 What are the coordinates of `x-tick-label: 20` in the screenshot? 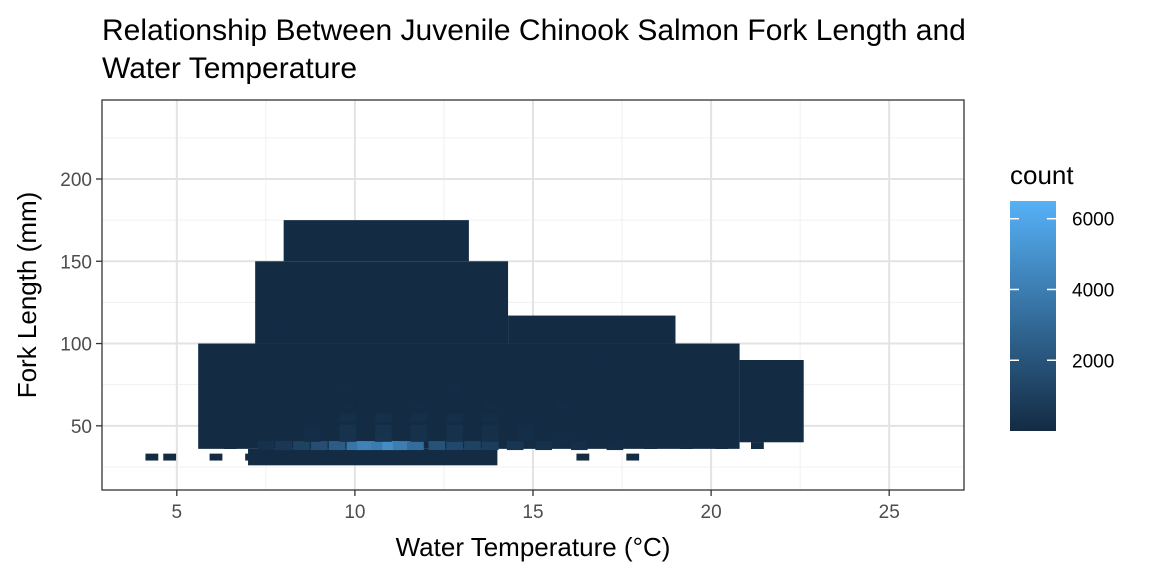 It's located at (711, 512).